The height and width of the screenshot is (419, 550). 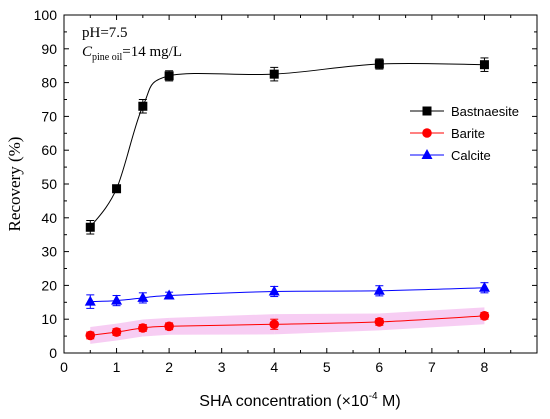 What do you see at coordinates (471, 155) in the screenshot?
I see `legend-label-calcite: Calcite` at bounding box center [471, 155].